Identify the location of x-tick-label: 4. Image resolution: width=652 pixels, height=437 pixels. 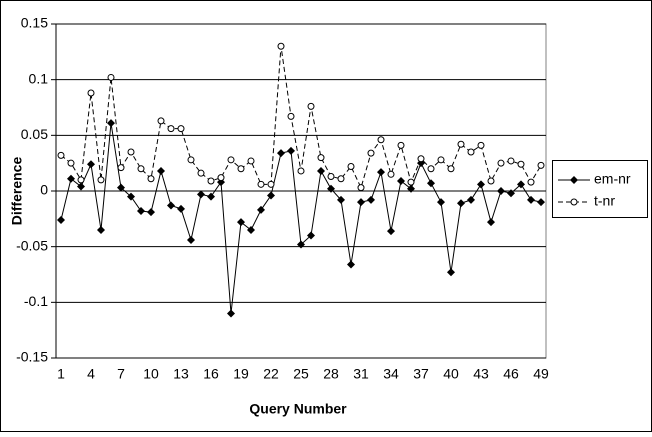
(91, 374).